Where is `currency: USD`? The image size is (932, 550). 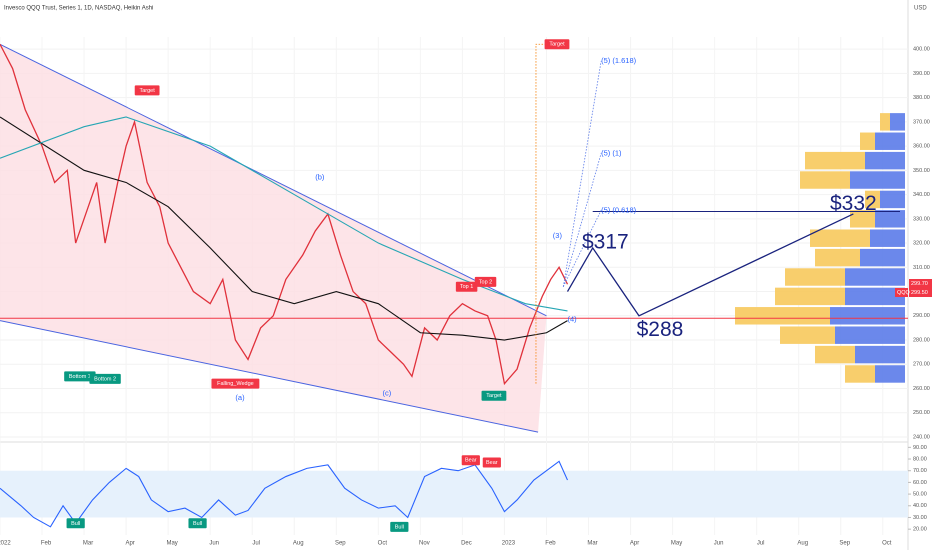
currency: USD is located at coordinates (920, 9).